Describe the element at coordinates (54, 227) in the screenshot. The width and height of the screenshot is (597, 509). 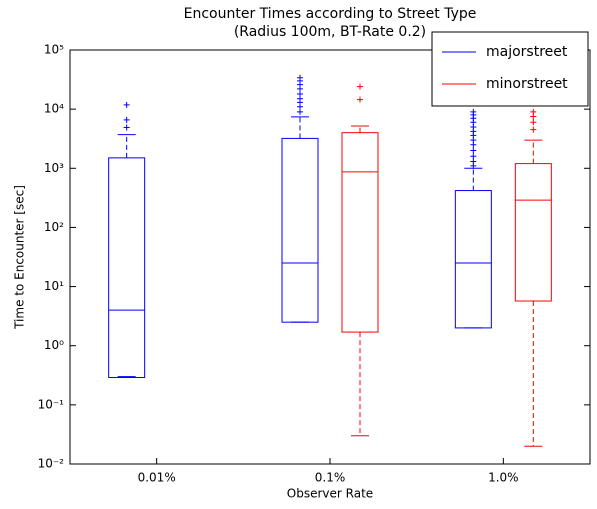
I see `y-tick-label: 10²` at that location.